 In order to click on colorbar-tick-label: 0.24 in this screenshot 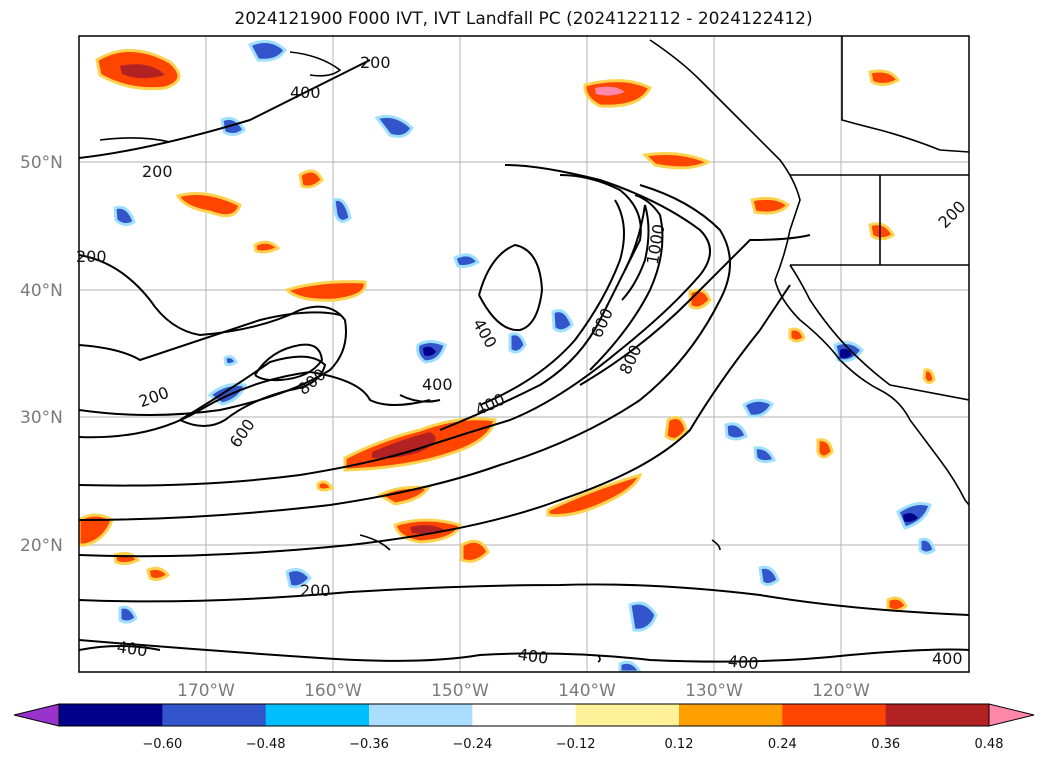, I will do `click(782, 744)`.